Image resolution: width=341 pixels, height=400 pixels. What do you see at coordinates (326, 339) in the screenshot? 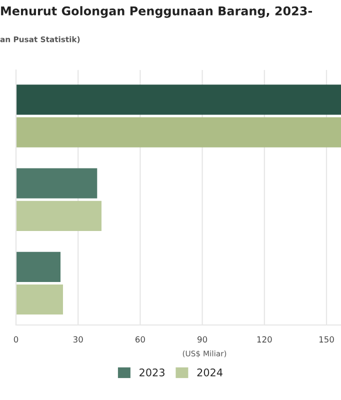
I see `x-tick-label: 150` at bounding box center [326, 339].